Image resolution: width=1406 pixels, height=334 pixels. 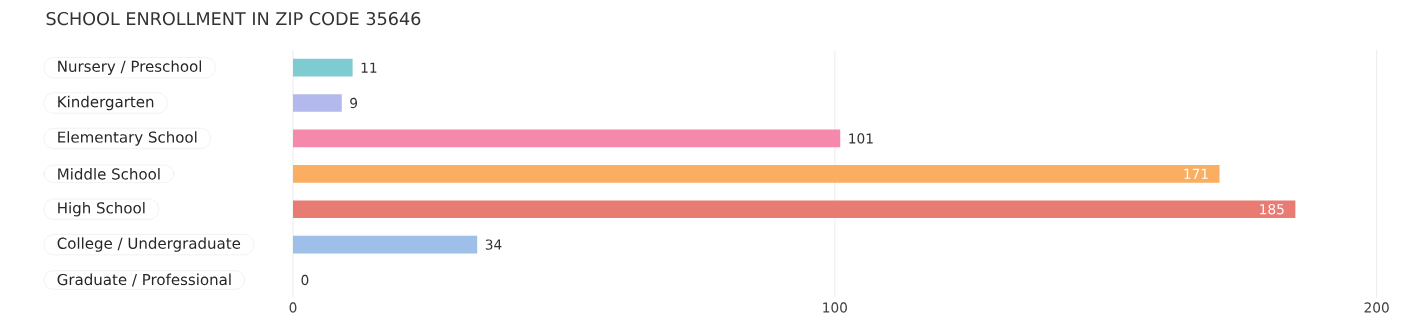 What do you see at coordinates (293, 307) in the screenshot?
I see `x-tick-label: 0` at bounding box center [293, 307].